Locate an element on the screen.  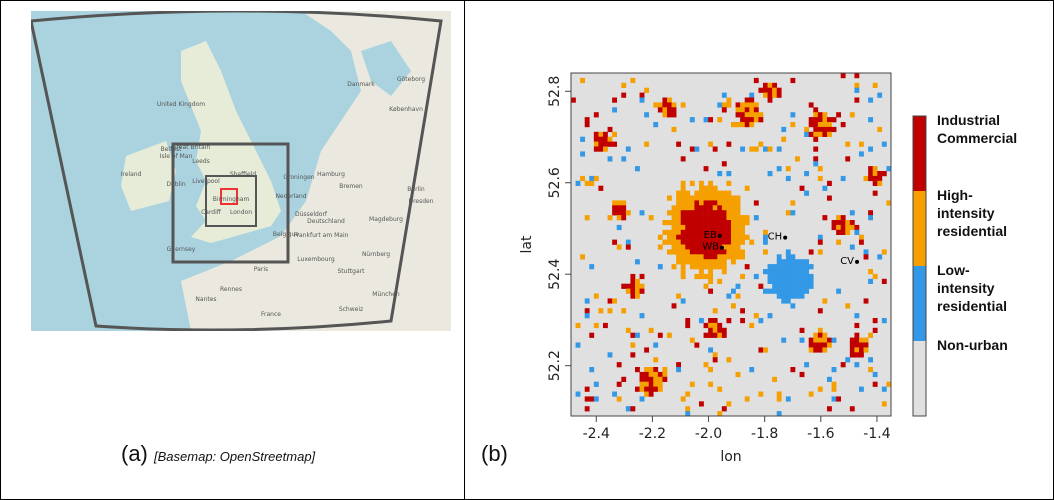
place-label: Danmark is located at coordinates (361, 84).